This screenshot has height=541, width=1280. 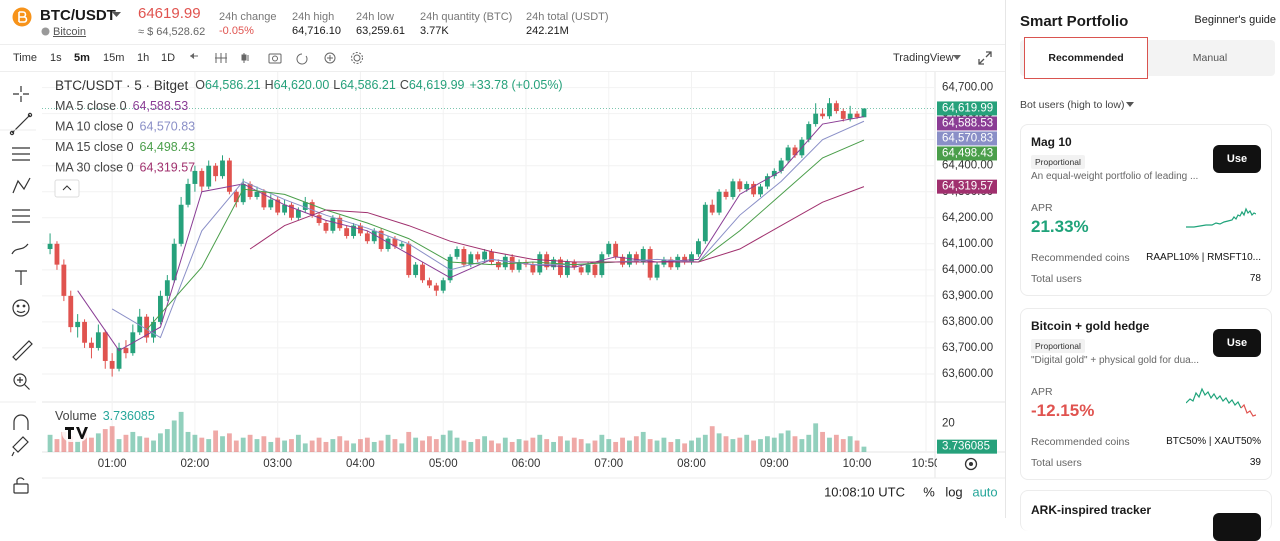 What do you see at coordinates (967, 88) in the screenshot?
I see `y-tick-label: 64,700.00` at bounding box center [967, 88].